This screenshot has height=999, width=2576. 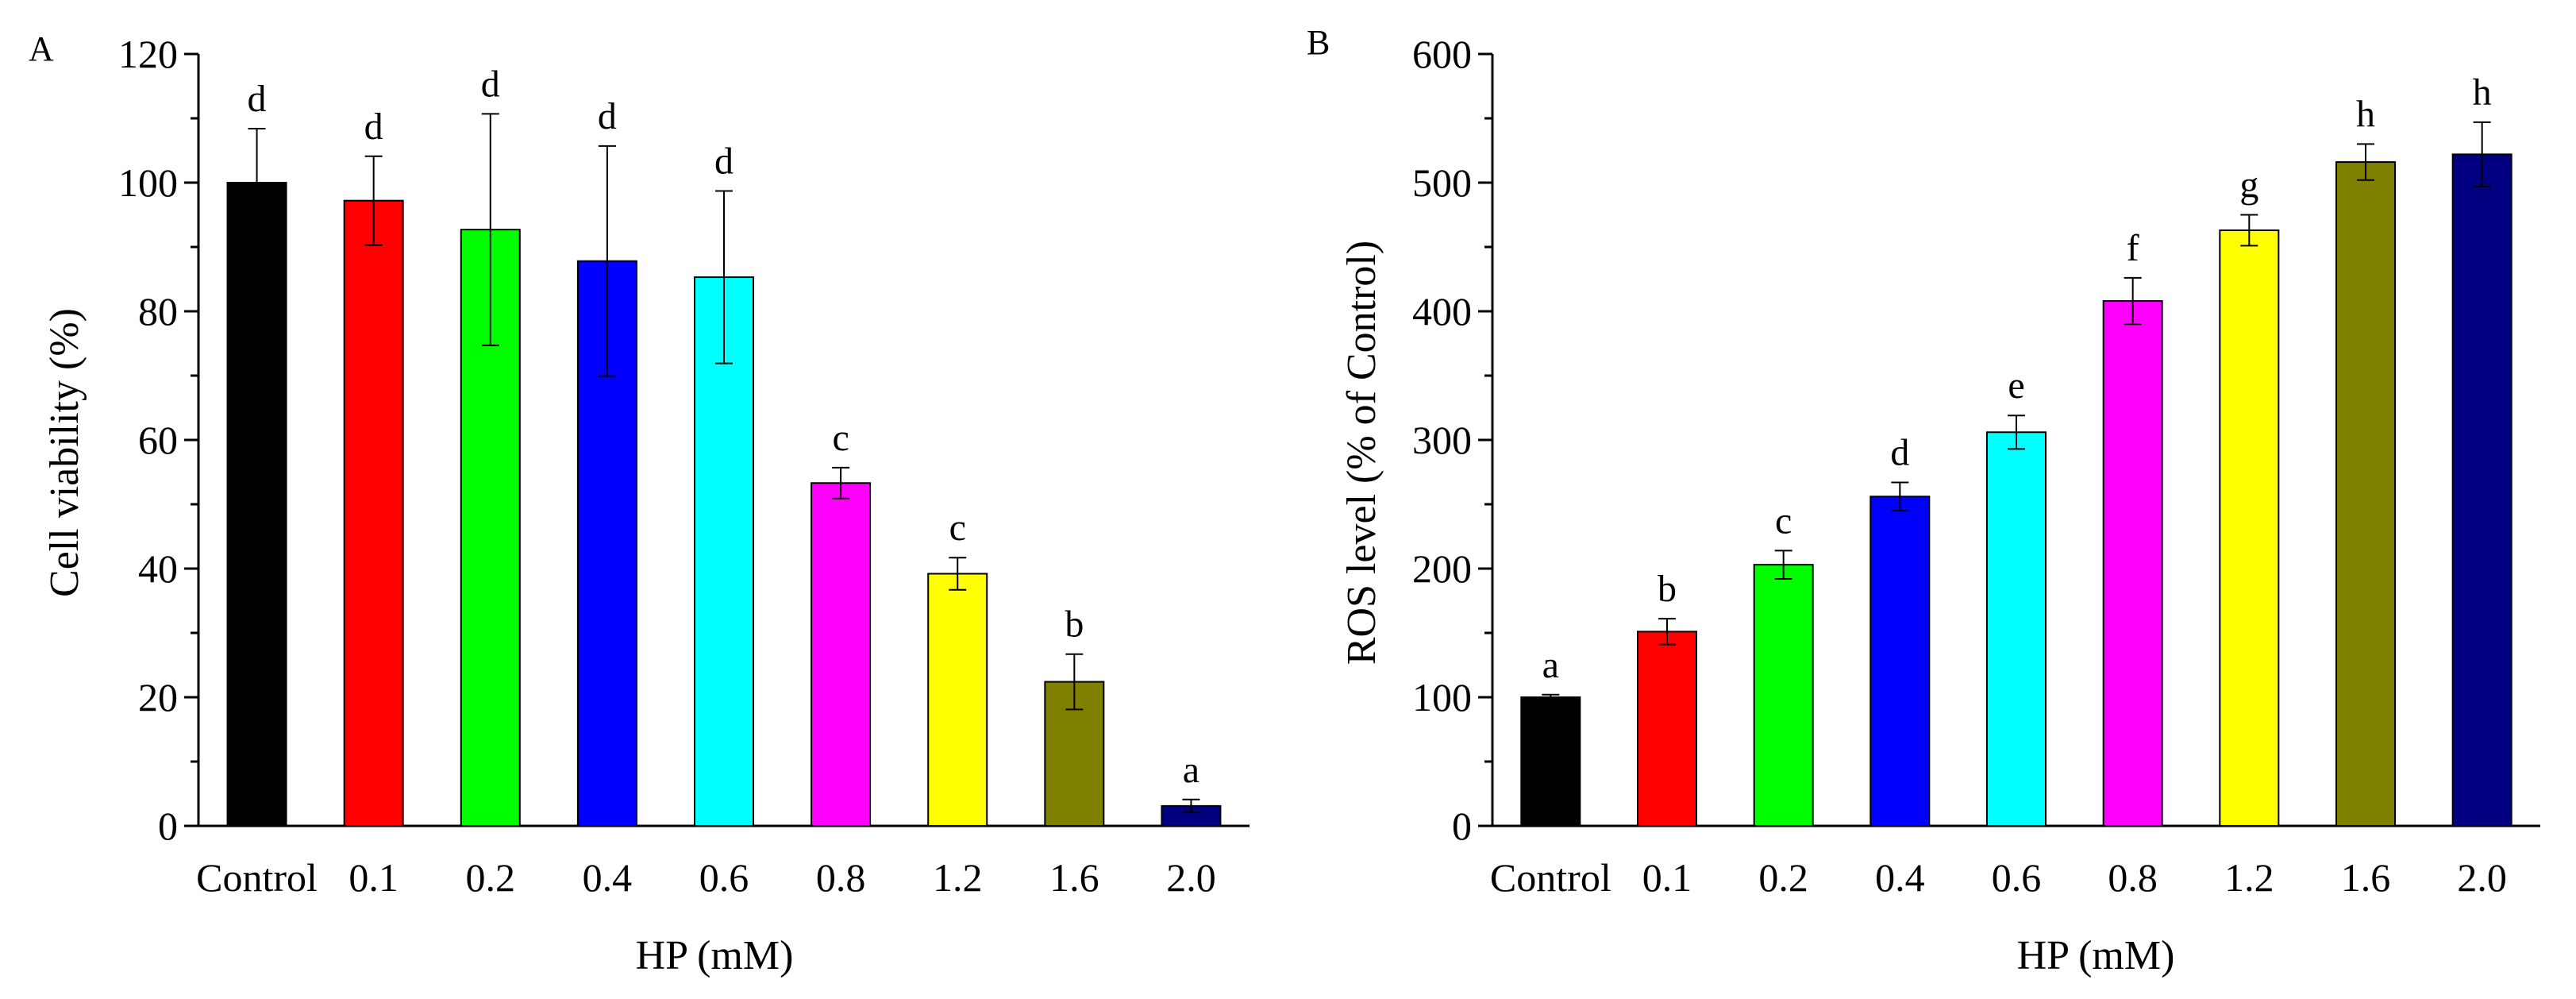 I want to click on panel-a-y-tick-label: 40, so click(x=158, y=568).